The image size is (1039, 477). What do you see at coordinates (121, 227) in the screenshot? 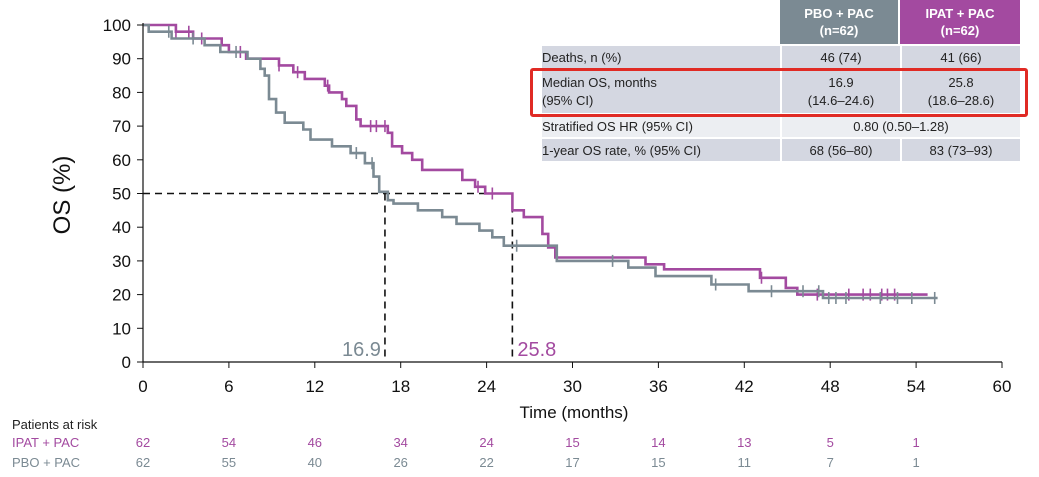
I see `y-tick-label: 40` at bounding box center [121, 227].